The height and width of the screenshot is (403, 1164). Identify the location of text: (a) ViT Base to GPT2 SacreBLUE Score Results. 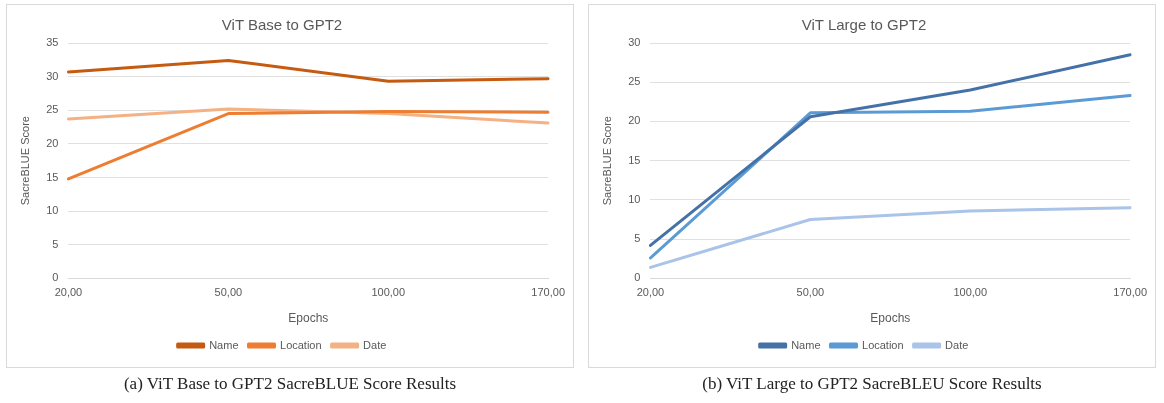
(290, 384).